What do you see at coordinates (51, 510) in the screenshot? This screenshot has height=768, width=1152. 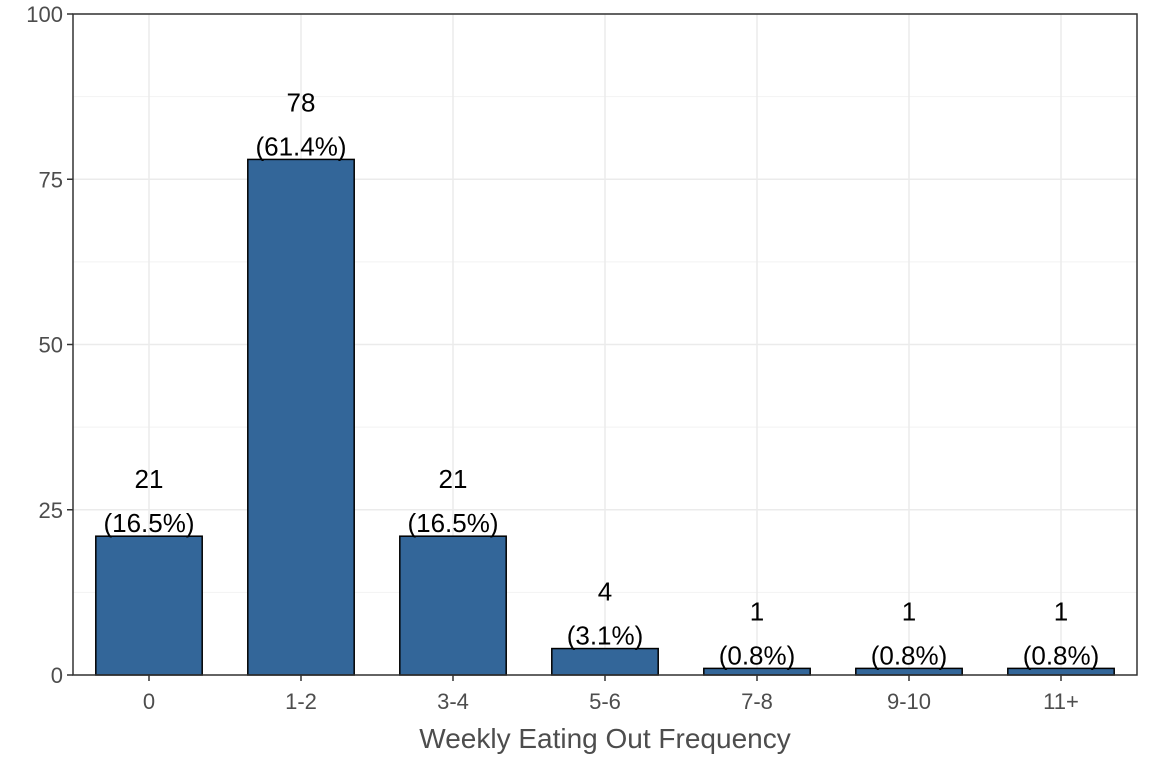 I see `y-tick-label: 25` at bounding box center [51, 510].